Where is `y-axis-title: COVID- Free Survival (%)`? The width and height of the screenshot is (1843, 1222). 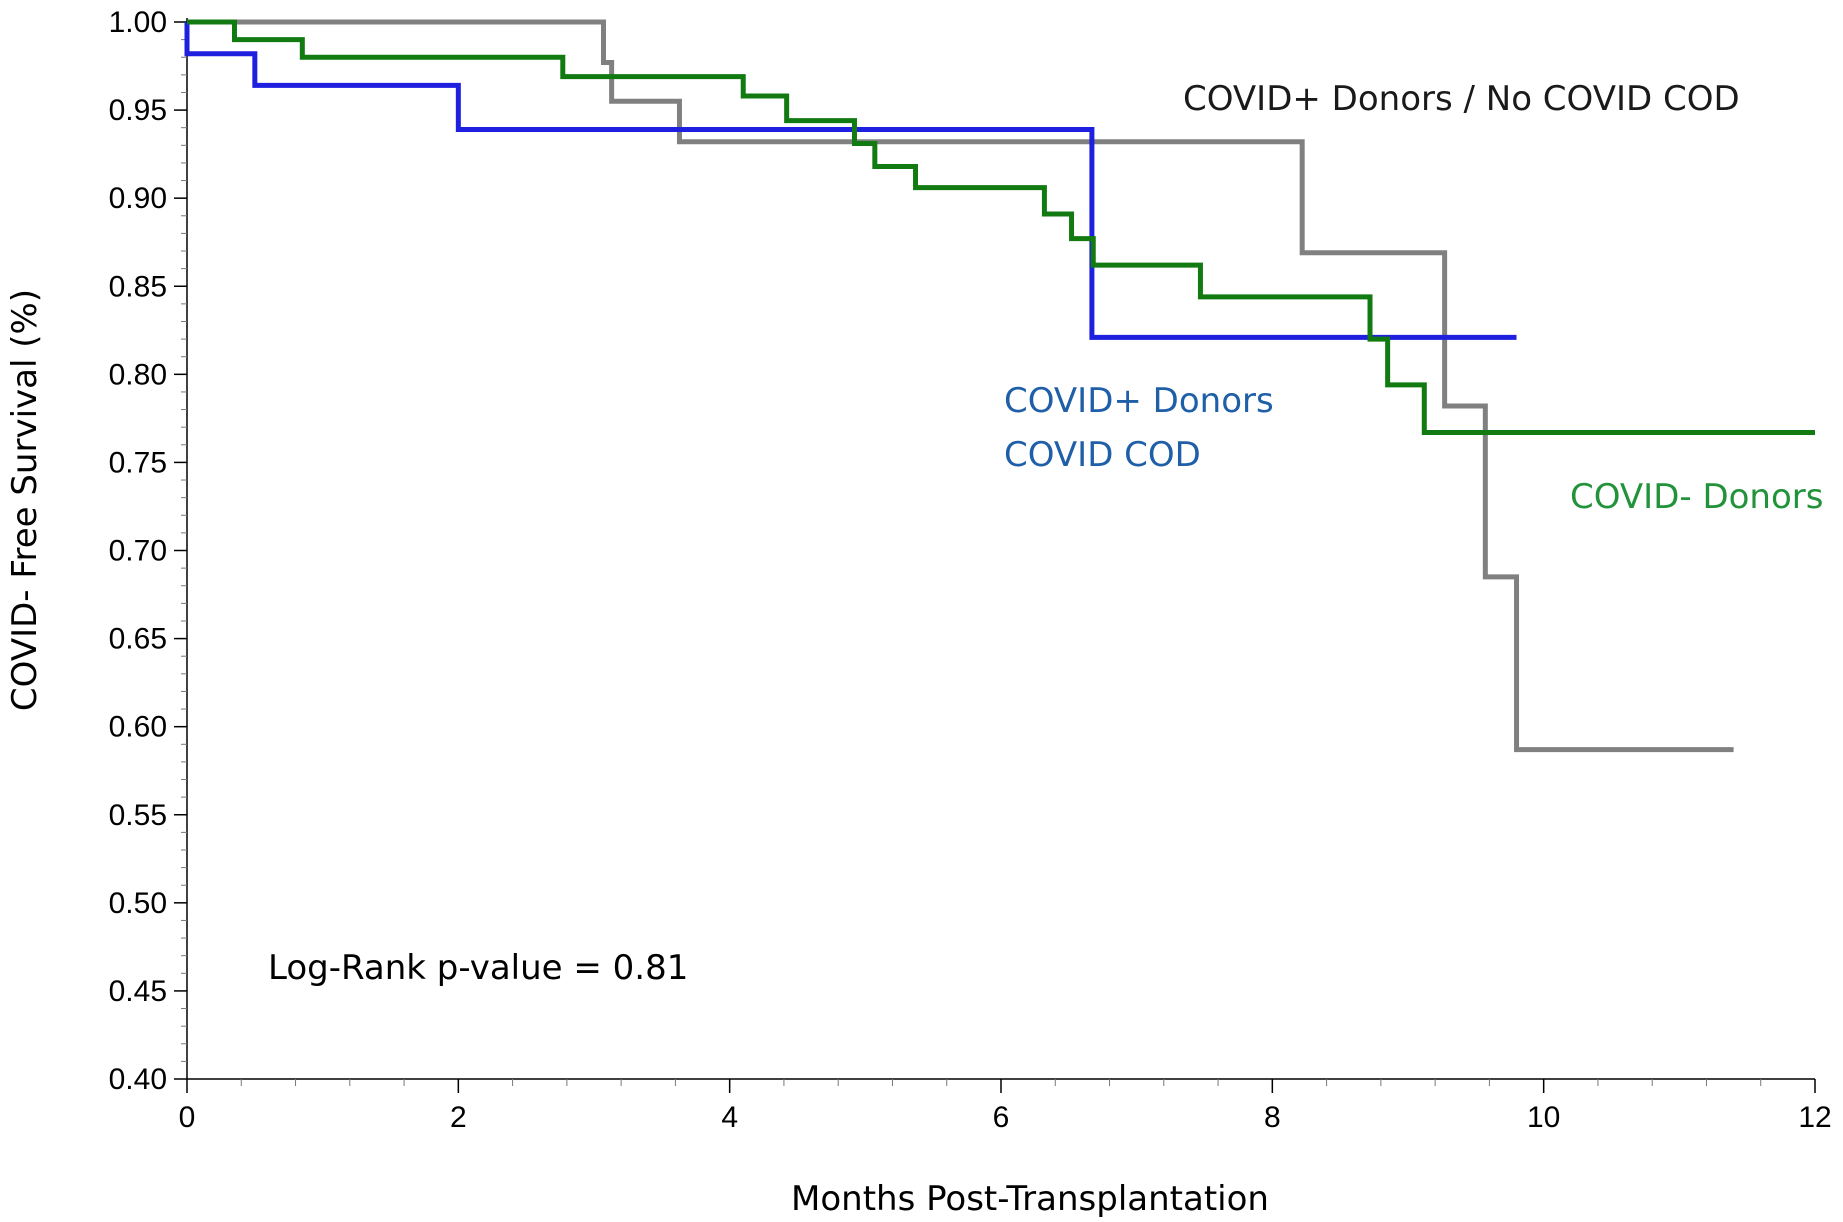 y-axis-title: COVID- Free Survival (%) is located at coordinates (25, 500).